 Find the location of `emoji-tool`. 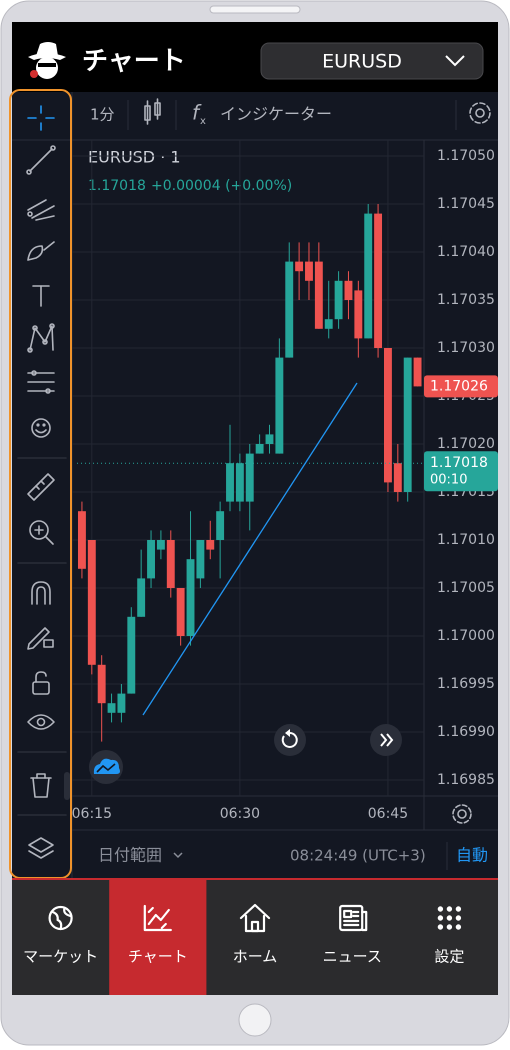

emoji-tool is located at coordinates (41, 428).